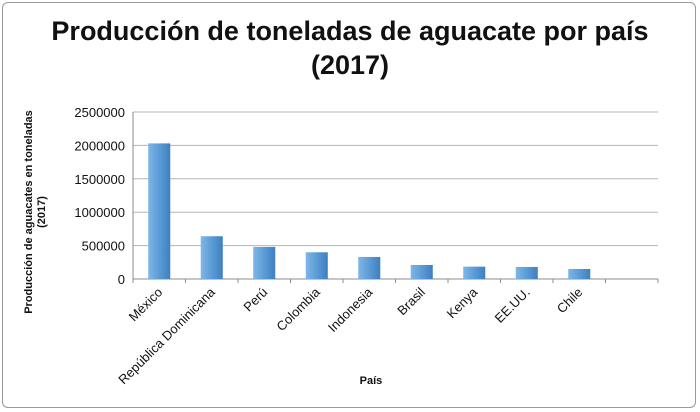  I want to click on x-tick-label: República Dominicana, so click(166, 335).